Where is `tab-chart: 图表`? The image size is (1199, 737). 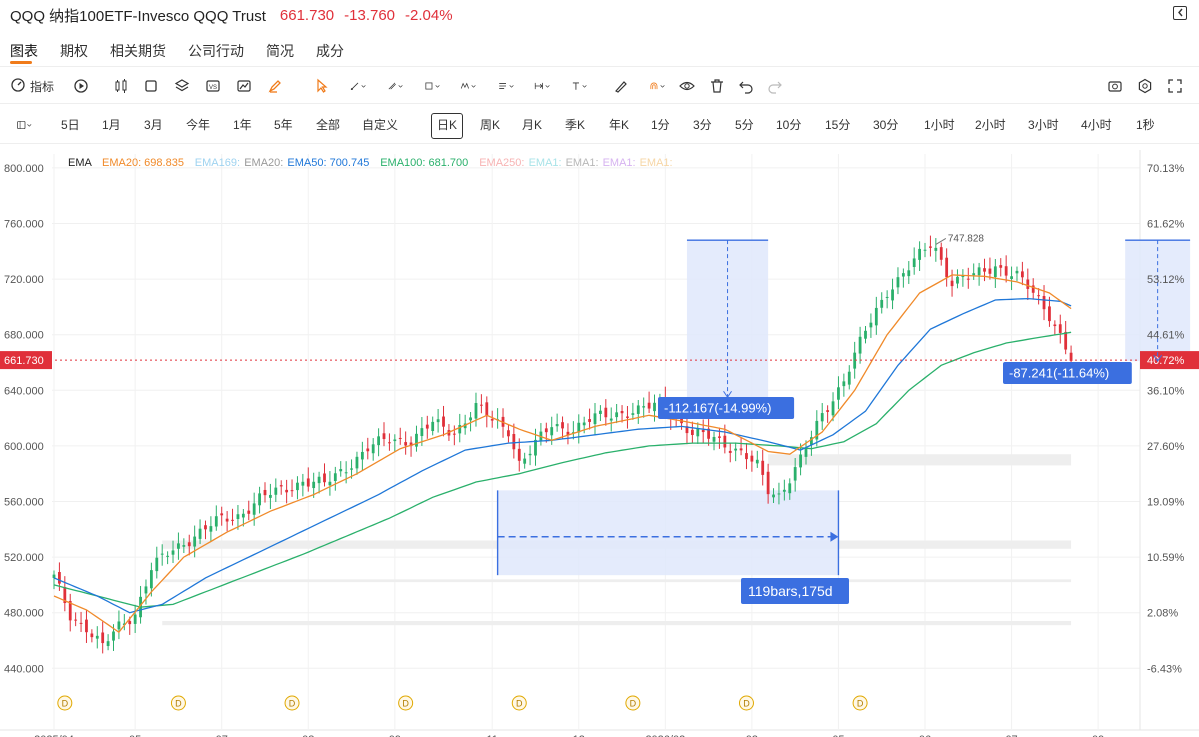 tab-chart: 图表 is located at coordinates (24, 51).